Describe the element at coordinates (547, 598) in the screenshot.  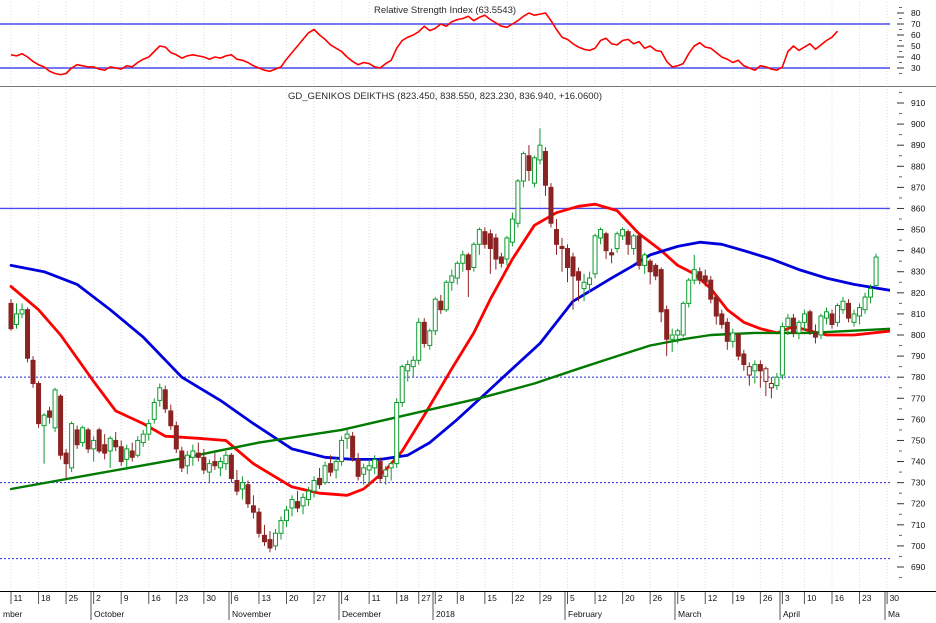
I see `svg-text: 29` at that location.